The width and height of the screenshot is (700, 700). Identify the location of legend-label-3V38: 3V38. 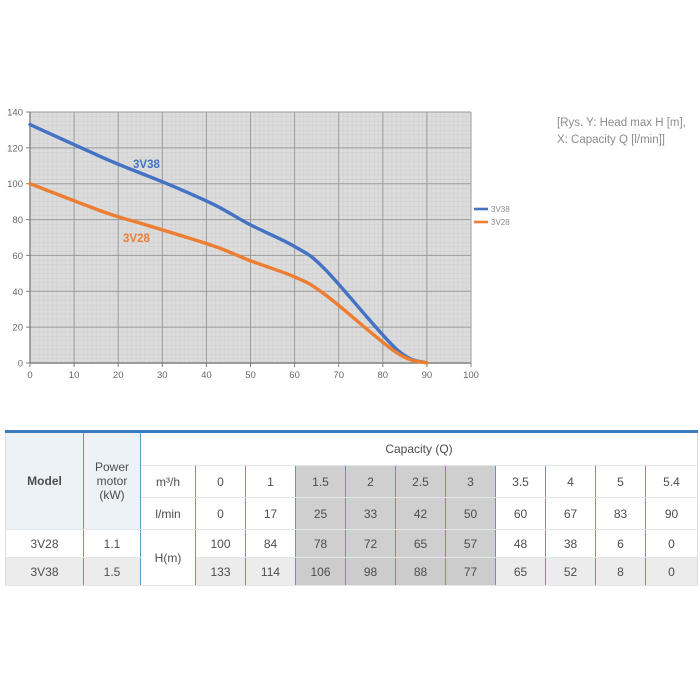
(500, 209).